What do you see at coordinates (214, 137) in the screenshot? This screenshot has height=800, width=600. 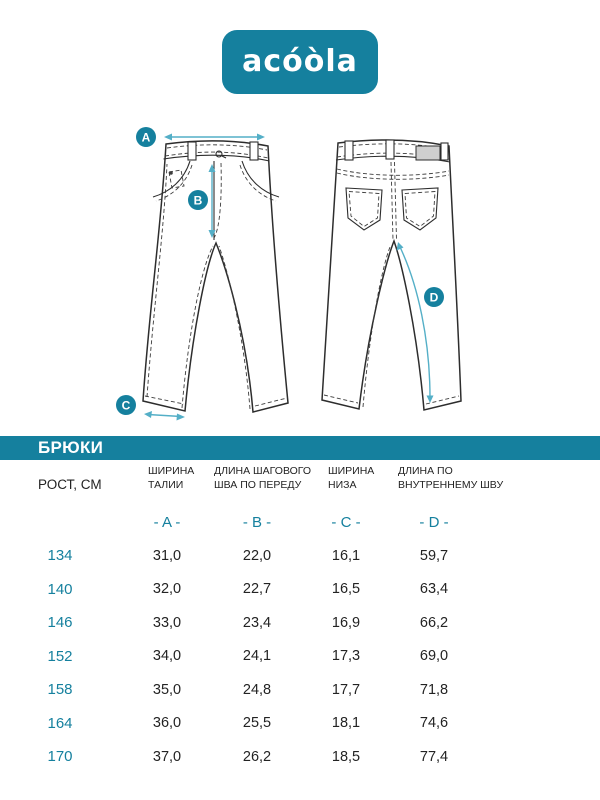 I see `measure-line-a` at bounding box center [214, 137].